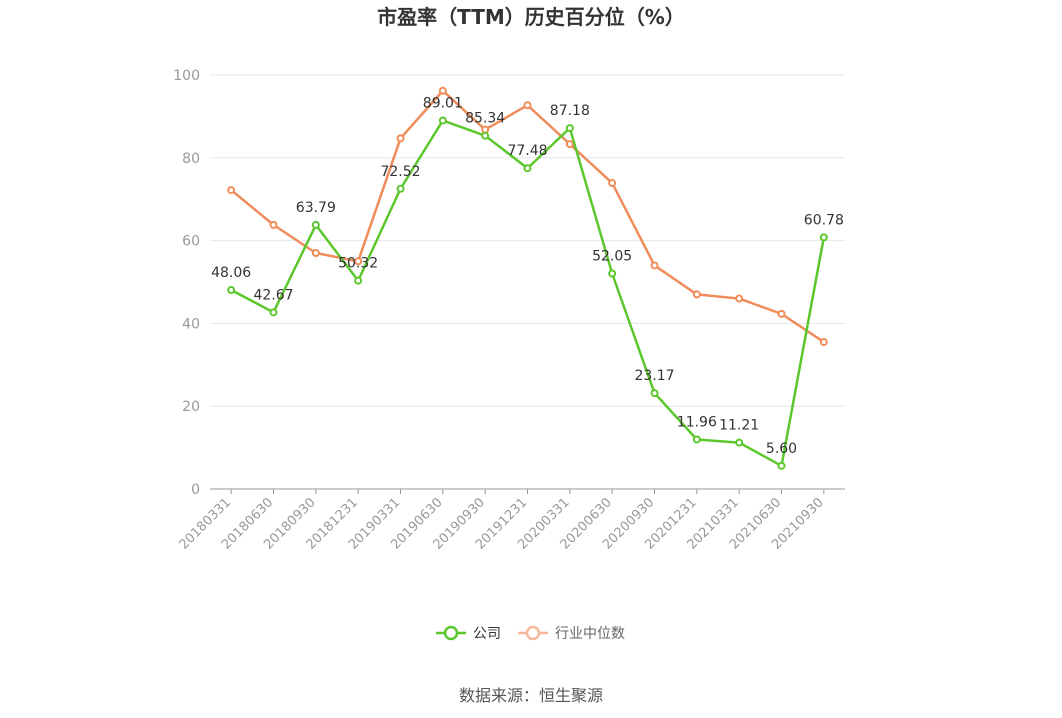 The image size is (1062, 718). Describe the element at coordinates (654, 376) in the screenshot. I see `data-label: 23.17` at that location.